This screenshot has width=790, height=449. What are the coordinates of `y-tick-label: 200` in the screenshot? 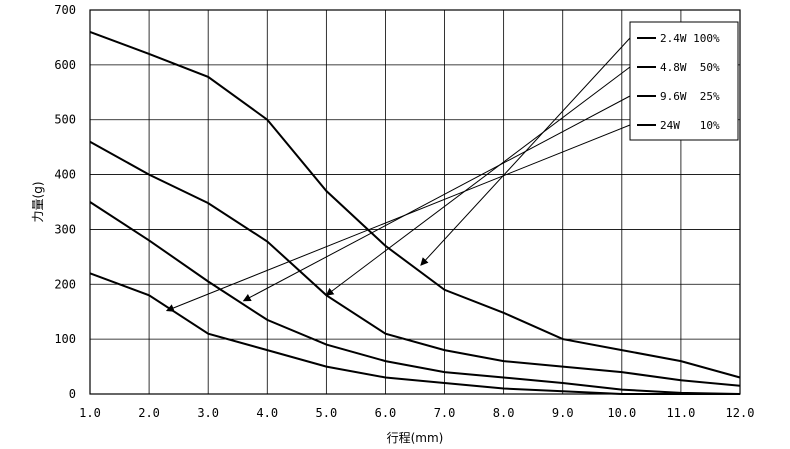 It's located at (65, 284).